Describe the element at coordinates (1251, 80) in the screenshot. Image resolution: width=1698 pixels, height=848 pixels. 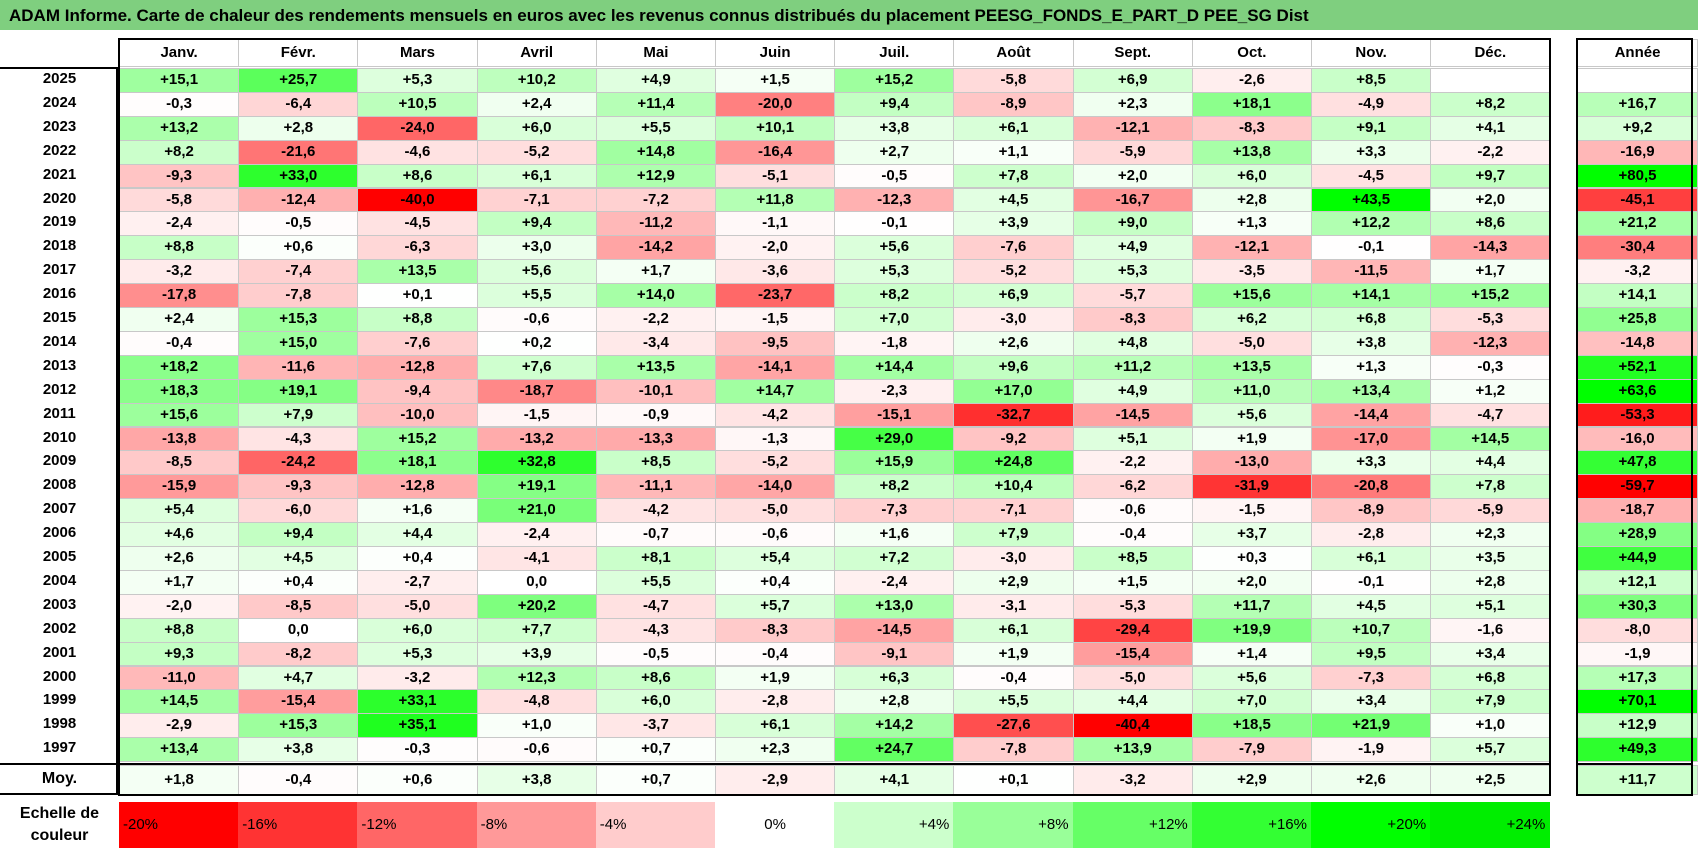
I see `heatmap-cell: -2,6` at that location.